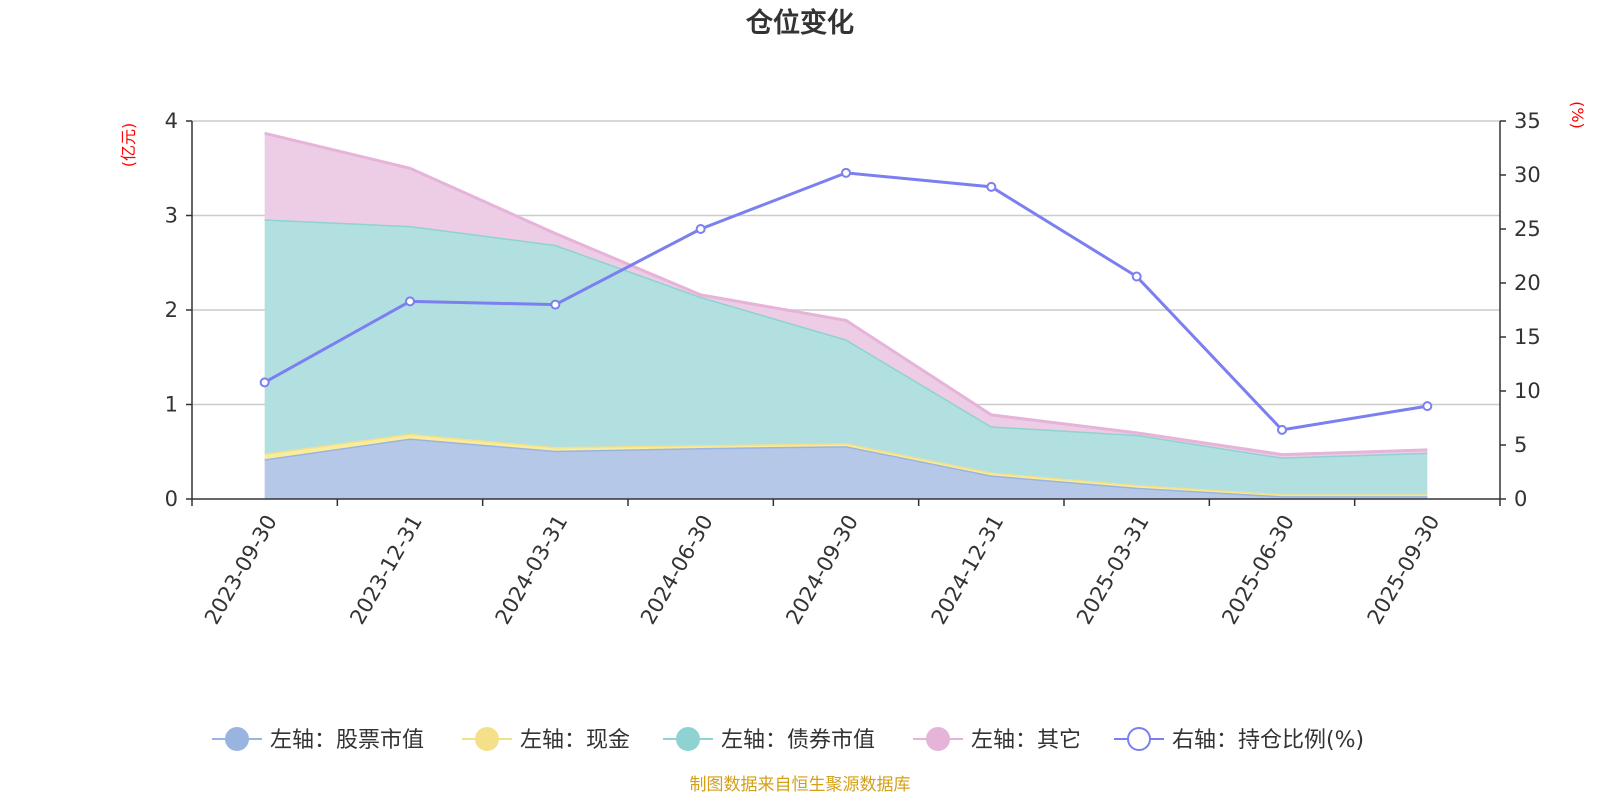 This screenshot has height=800, width=1600. What do you see at coordinates (1527, 121) in the screenshot?
I see `right-axis-tick-label: 35` at bounding box center [1527, 121].